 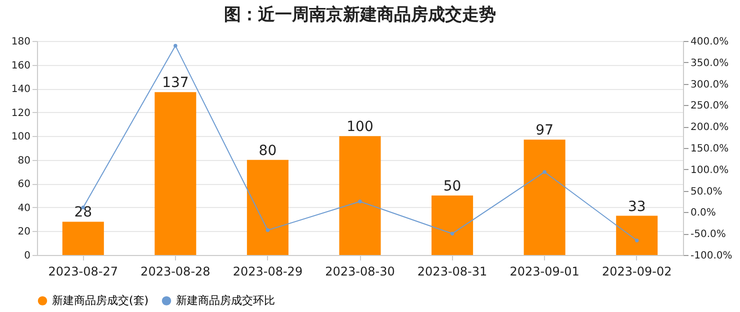 I want to click on x-tick-label: 2023-08-31, so click(x=452, y=271).